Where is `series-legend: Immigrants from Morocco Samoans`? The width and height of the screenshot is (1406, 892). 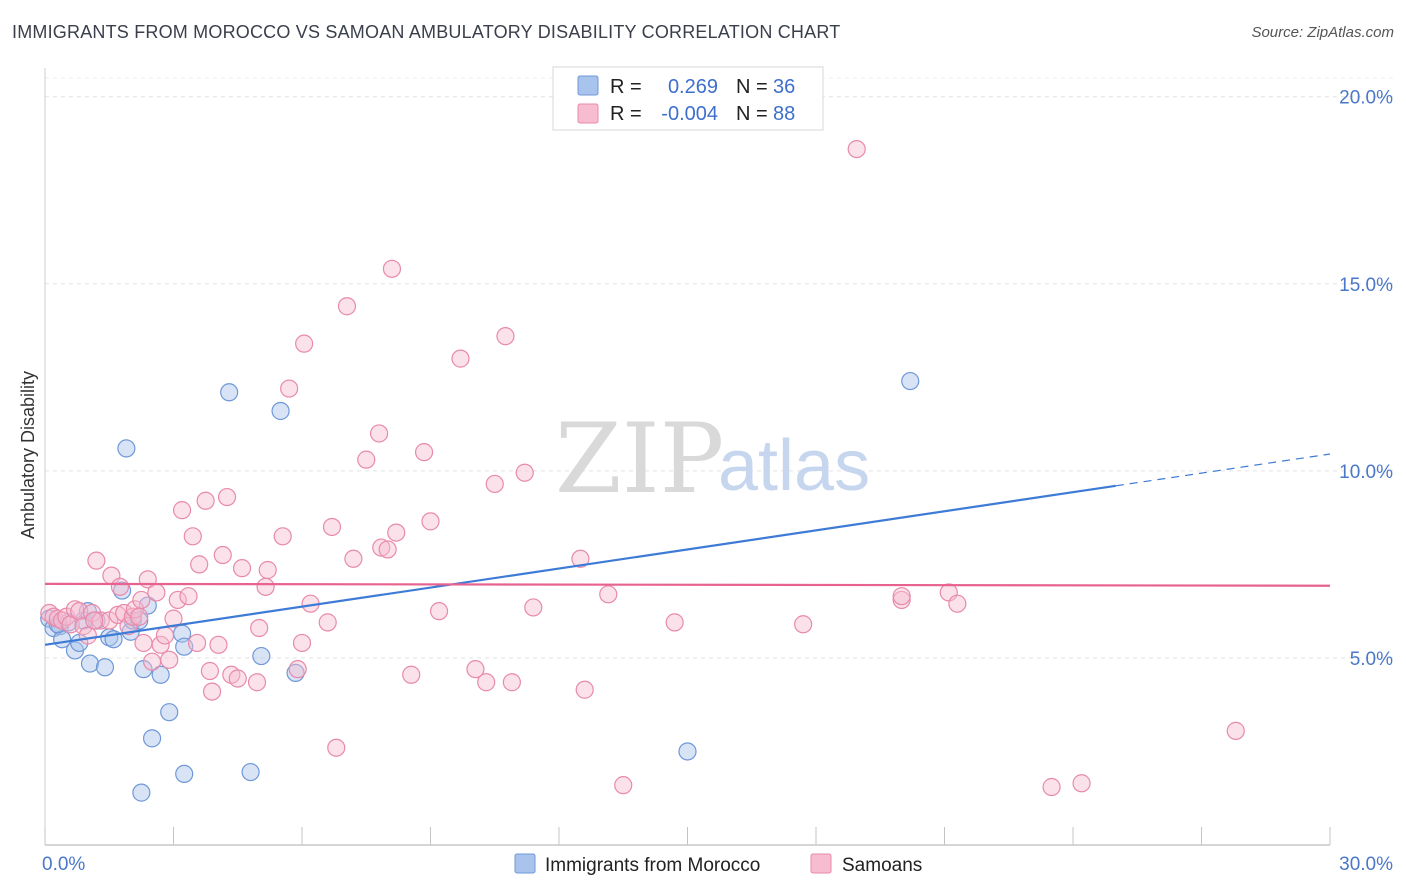 series-legend: Immigrants from Morocco Samoans is located at coordinates (718, 864).